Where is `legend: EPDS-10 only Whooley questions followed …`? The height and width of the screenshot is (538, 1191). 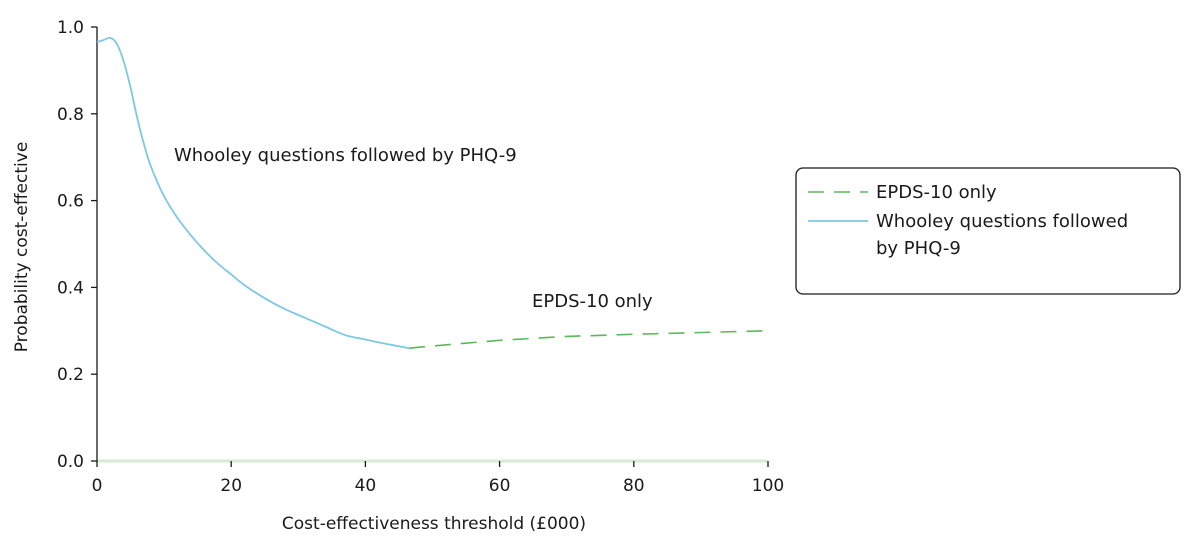 legend: EPDS-10 only Whooley questions followed … is located at coordinates (988, 231).